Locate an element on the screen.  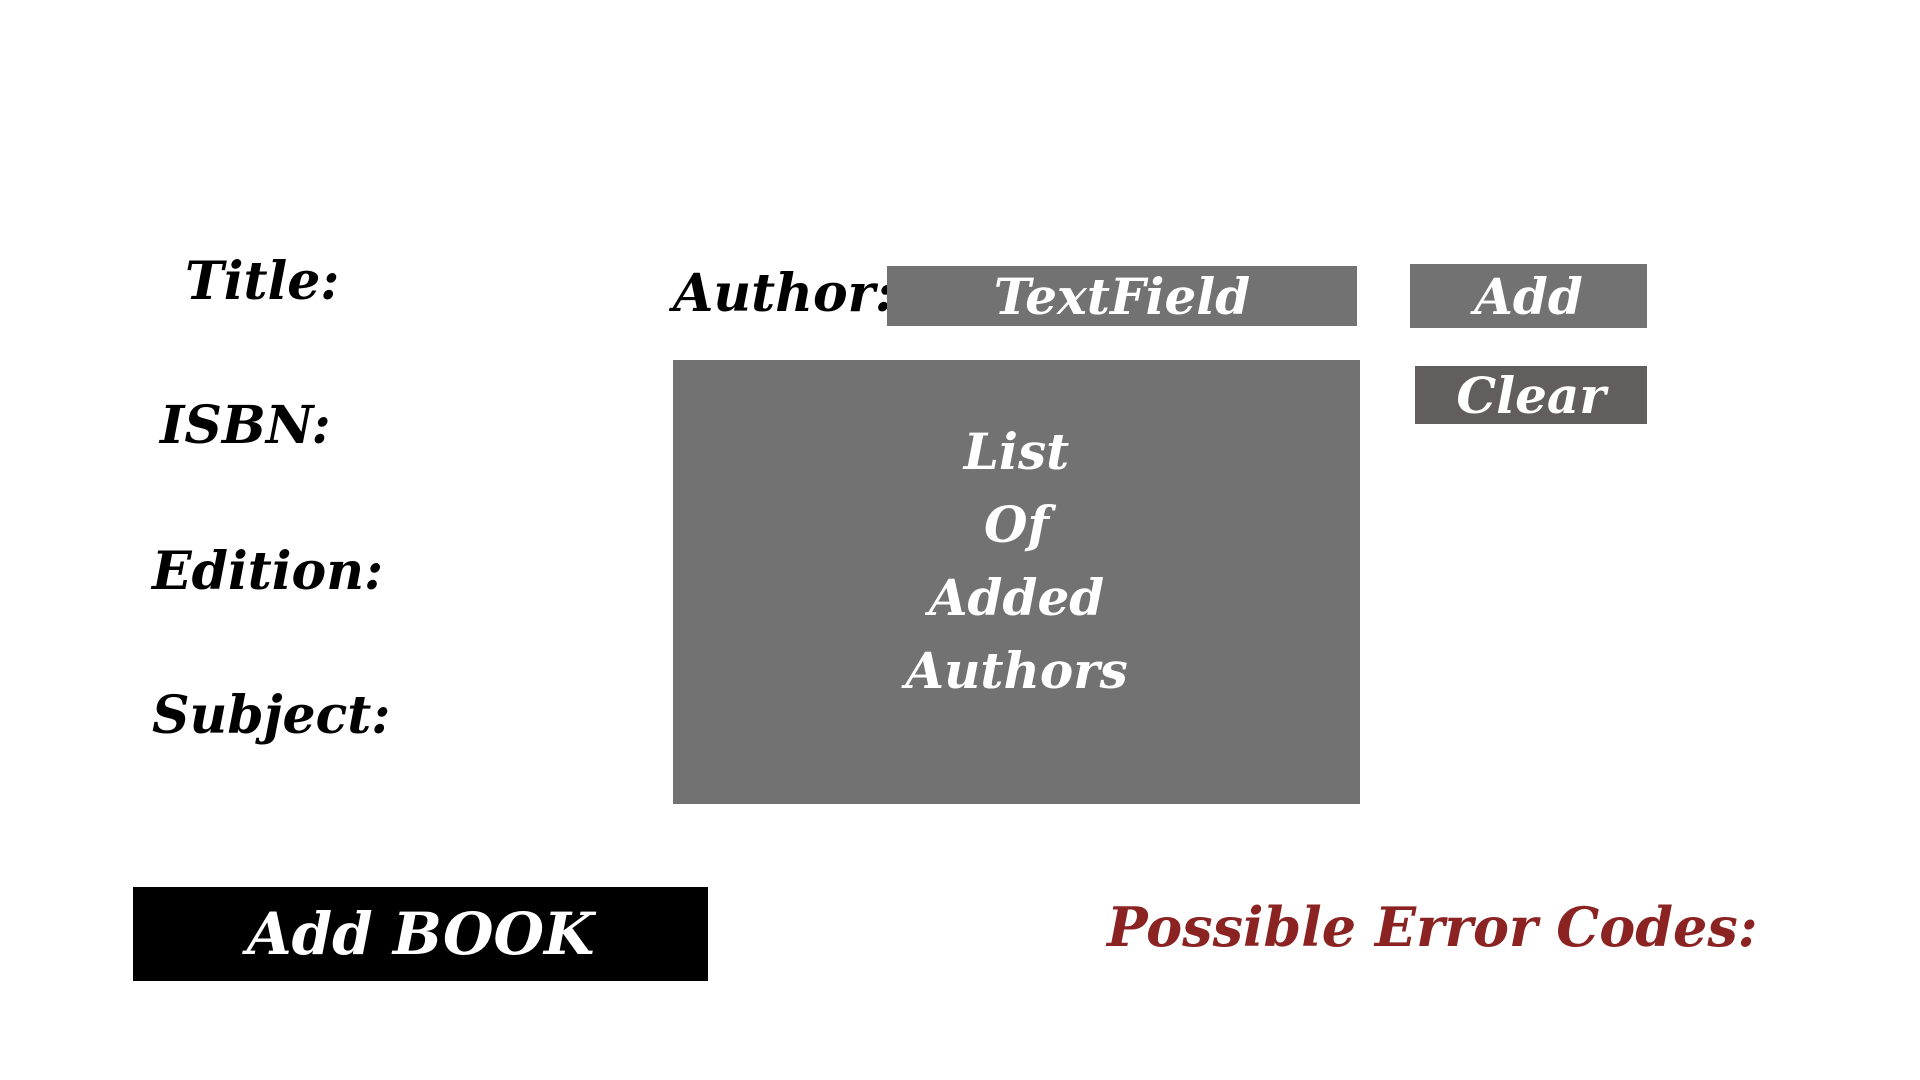
author-list-line: Authors is located at coordinates (1016, 670).